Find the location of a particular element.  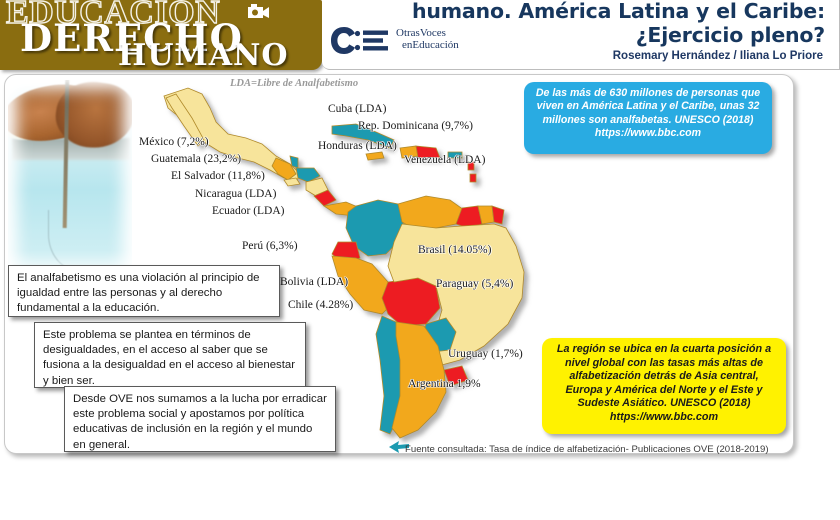

map-label-chile: Chile (4.28%) is located at coordinates (321, 305).